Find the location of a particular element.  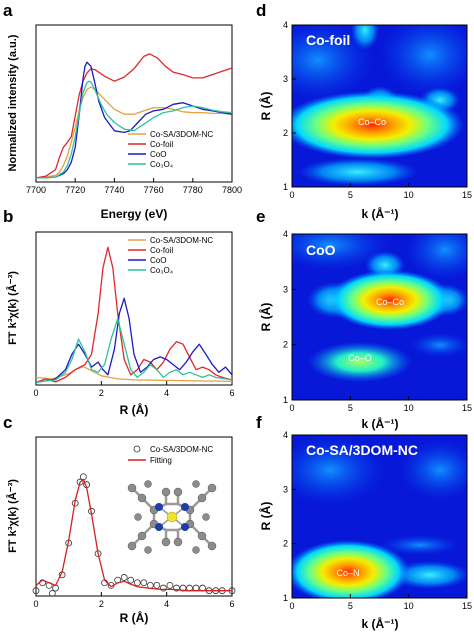

x-tick-label-e: 10 is located at coordinates (409, 408).